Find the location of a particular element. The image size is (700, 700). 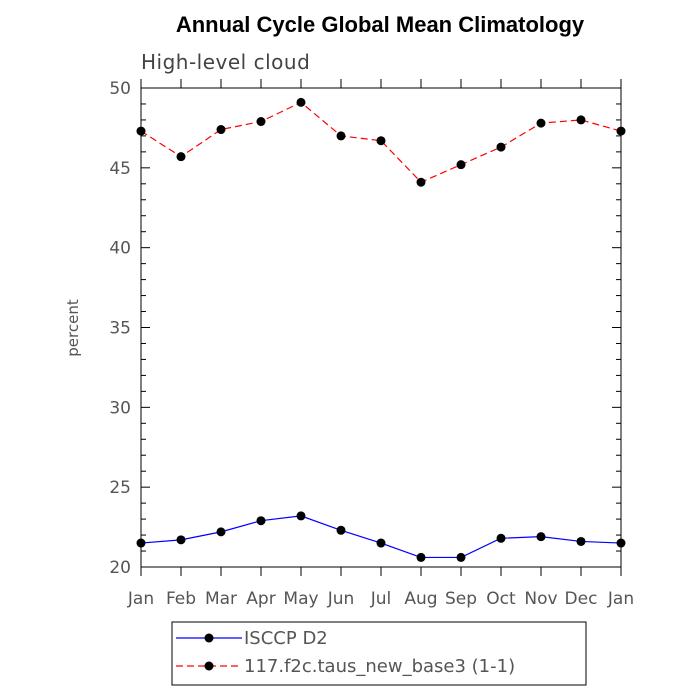

x-tick-label: Oct is located at coordinates (501, 599).